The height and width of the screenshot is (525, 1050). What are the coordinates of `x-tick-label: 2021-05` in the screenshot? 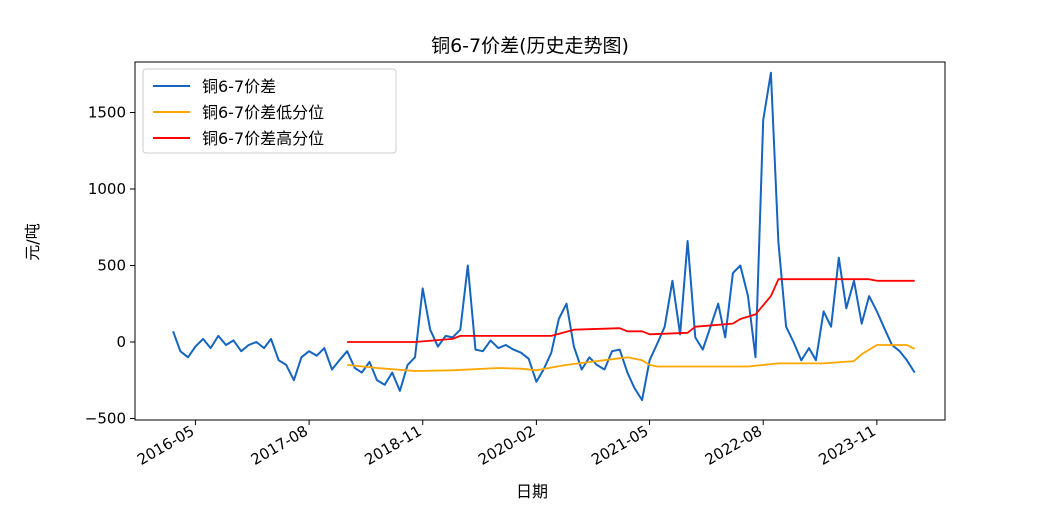 It's located at (619, 445).